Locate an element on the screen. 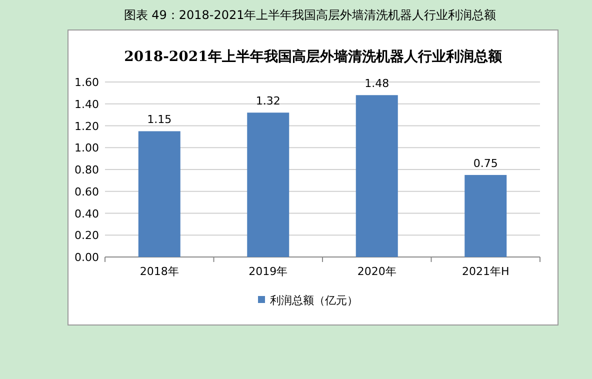 The width and height of the screenshot is (592, 379). y-tick-label: 1.60 is located at coordinates (86, 82).